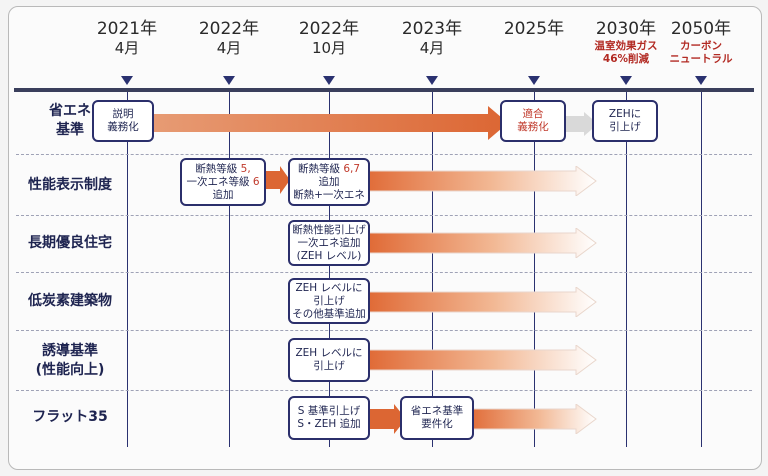 The height and width of the screenshot is (476, 768). Describe the element at coordinates (626, 59) in the screenshot. I see `note-line: 46%削減` at that location.